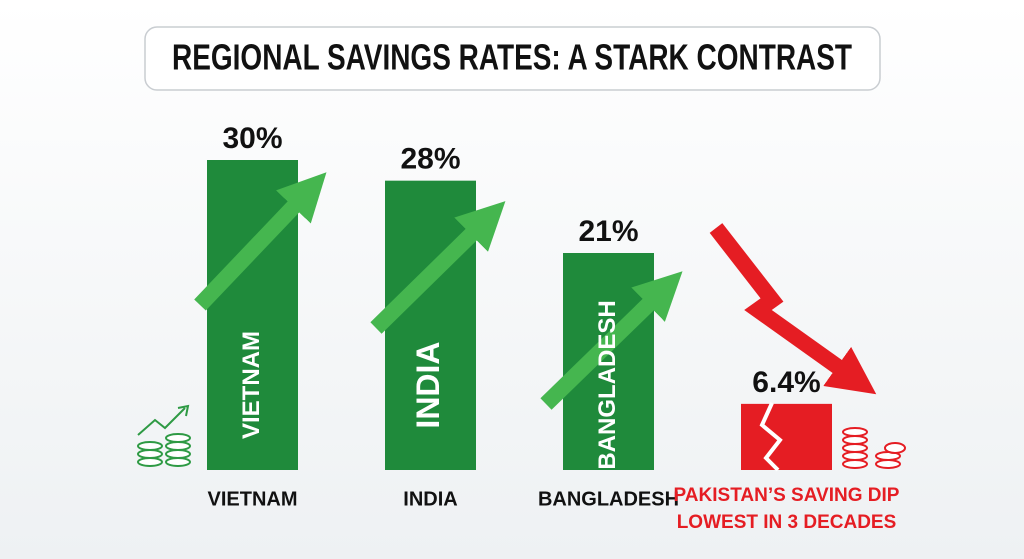  What do you see at coordinates (607, 384) in the screenshot?
I see `bar-label: BANGLADESH` at bounding box center [607, 384].